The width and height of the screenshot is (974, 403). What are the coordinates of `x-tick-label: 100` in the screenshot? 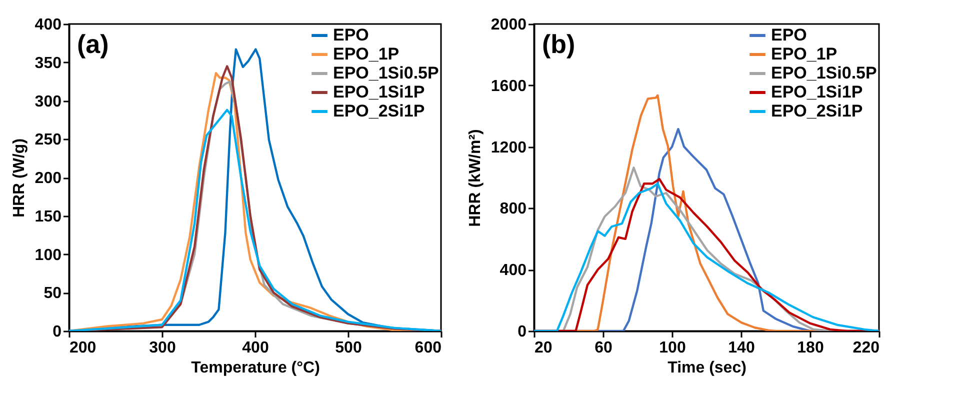 It's located at (672, 348).